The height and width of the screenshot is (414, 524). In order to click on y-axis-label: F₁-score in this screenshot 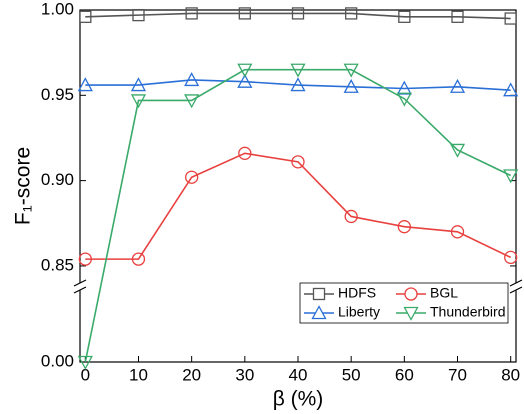, I will do `click(23, 186)`.